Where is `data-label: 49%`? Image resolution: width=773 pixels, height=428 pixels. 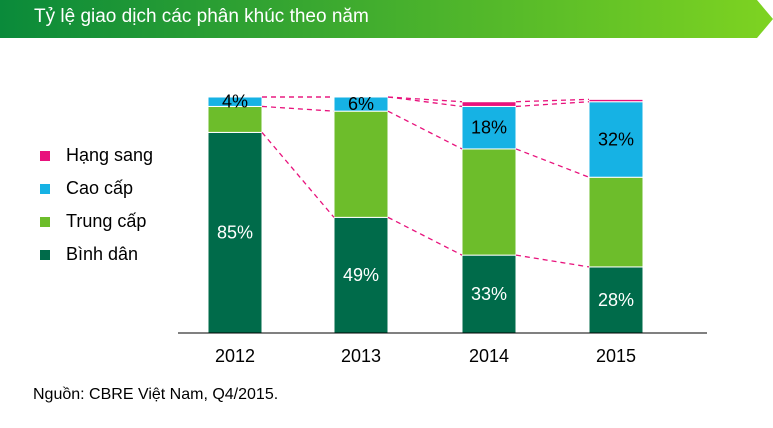 data-label: 49% is located at coordinates (361, 275).